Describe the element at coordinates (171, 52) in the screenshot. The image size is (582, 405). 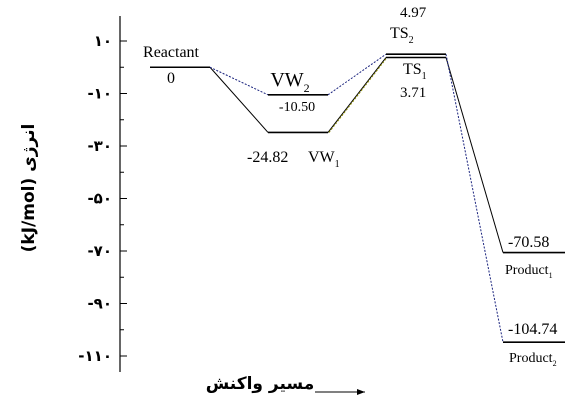
I see `label-reactant-name: Reactant` at that location.